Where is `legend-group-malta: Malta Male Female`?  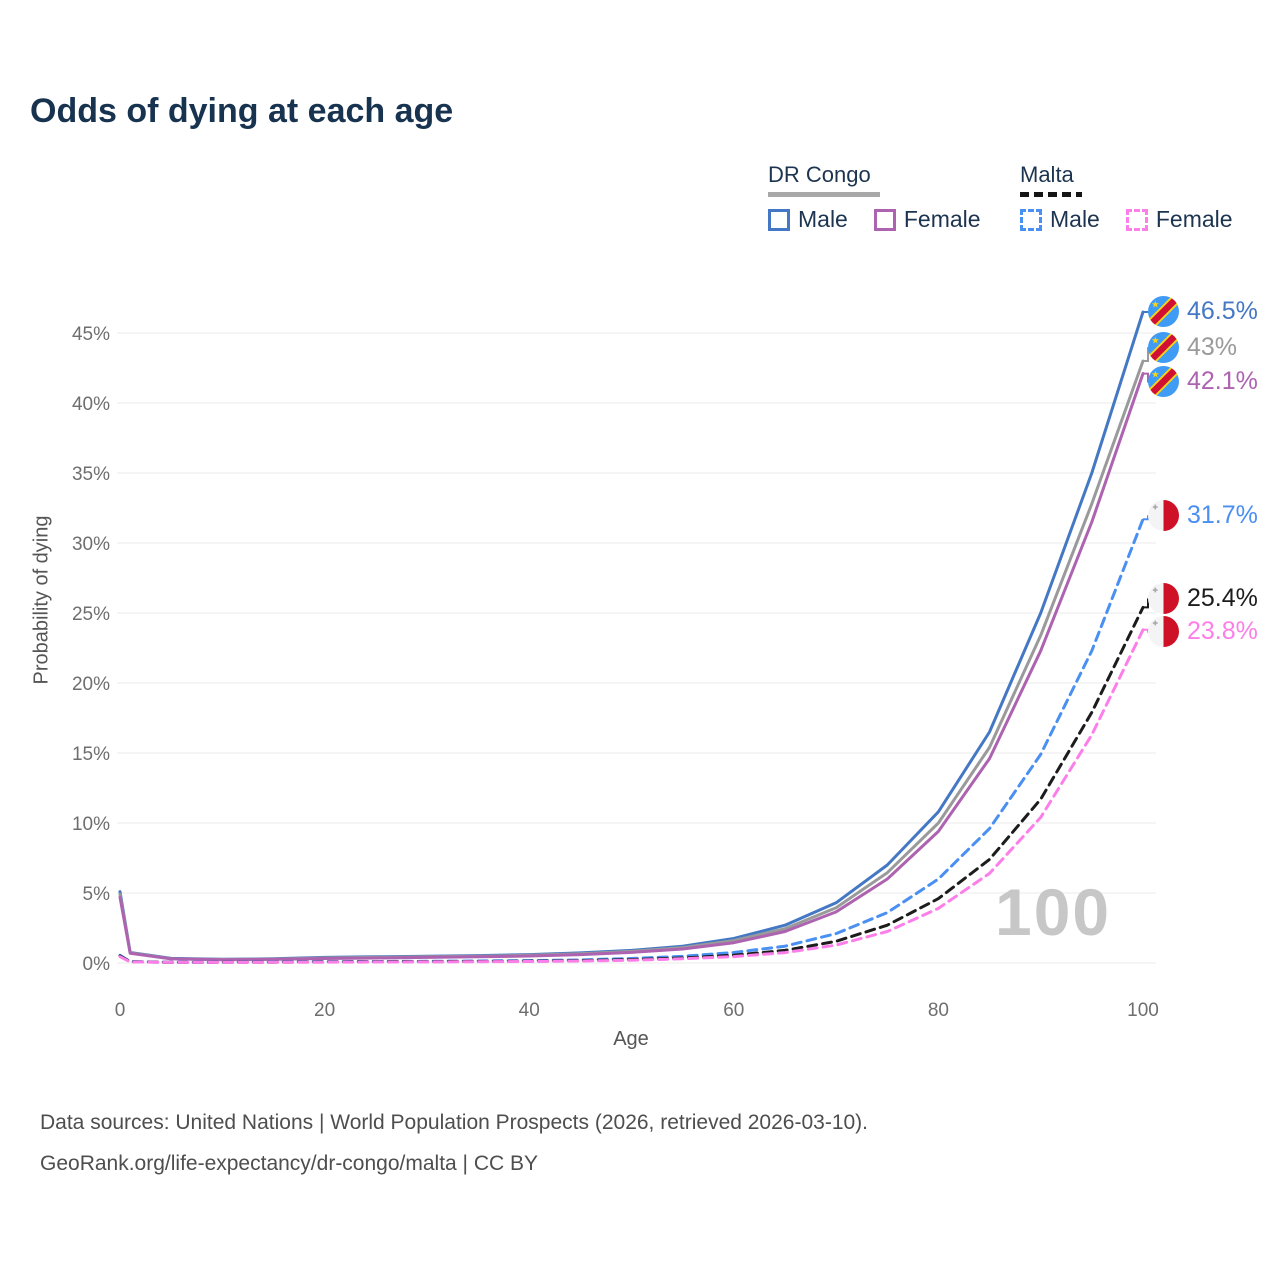
legend-group-malta: Malta Male Female is located at coordinates (1126, 197).